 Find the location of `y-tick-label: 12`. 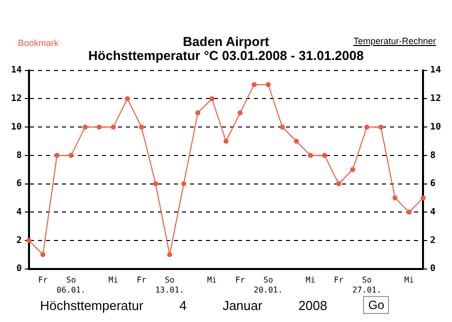

y-tick-label: 12 is located at coordinates (16, 99).